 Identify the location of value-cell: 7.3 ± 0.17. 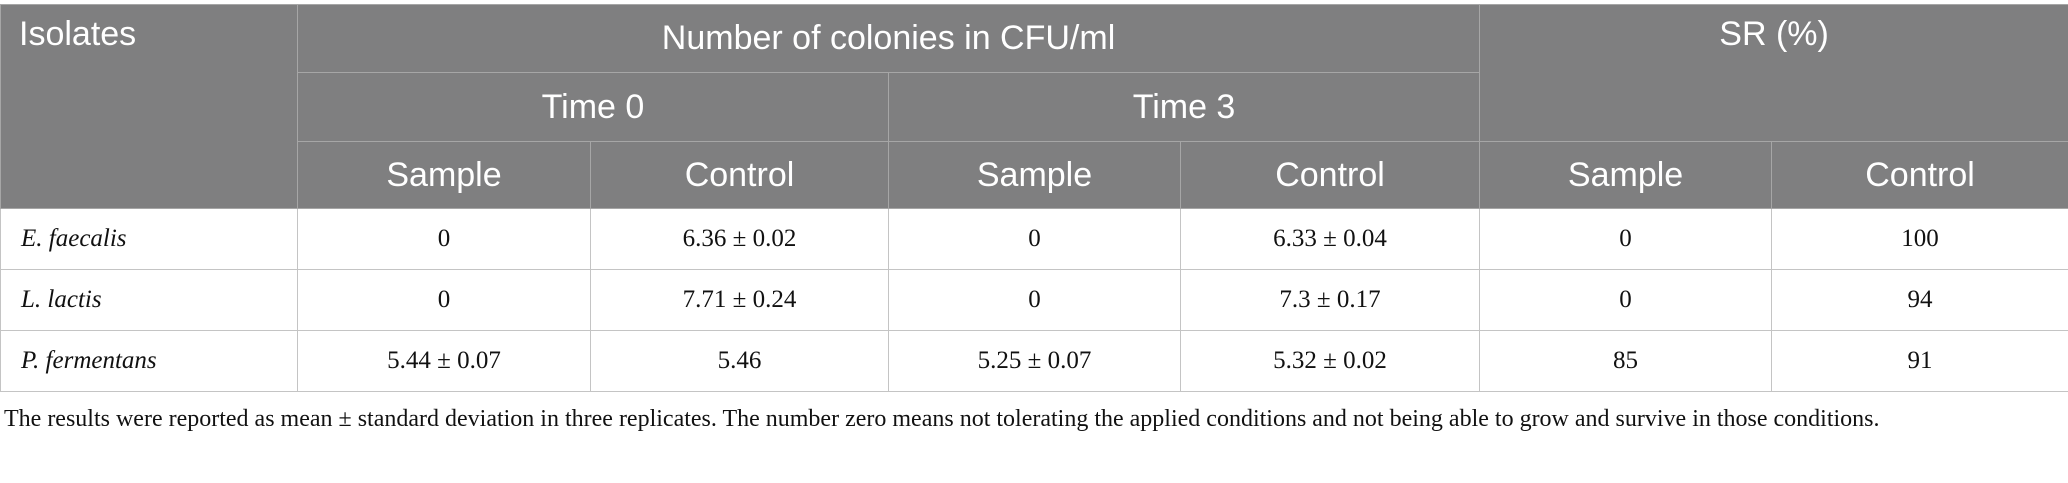
(1330, 300).